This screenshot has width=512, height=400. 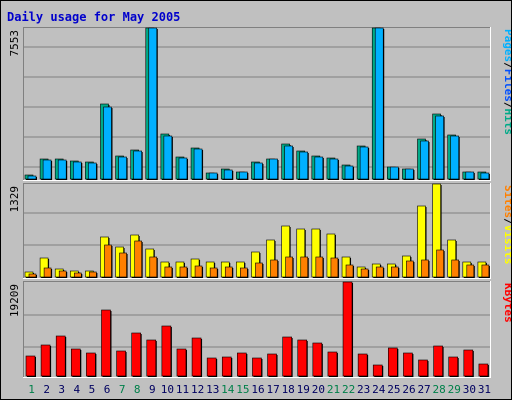 I want to click on series-legend: Pages/Files/Hits, so click(x=506, y=82).